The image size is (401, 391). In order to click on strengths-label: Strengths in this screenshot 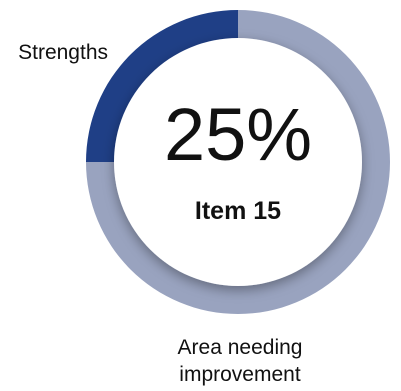, I will do `click(63, 52)`.